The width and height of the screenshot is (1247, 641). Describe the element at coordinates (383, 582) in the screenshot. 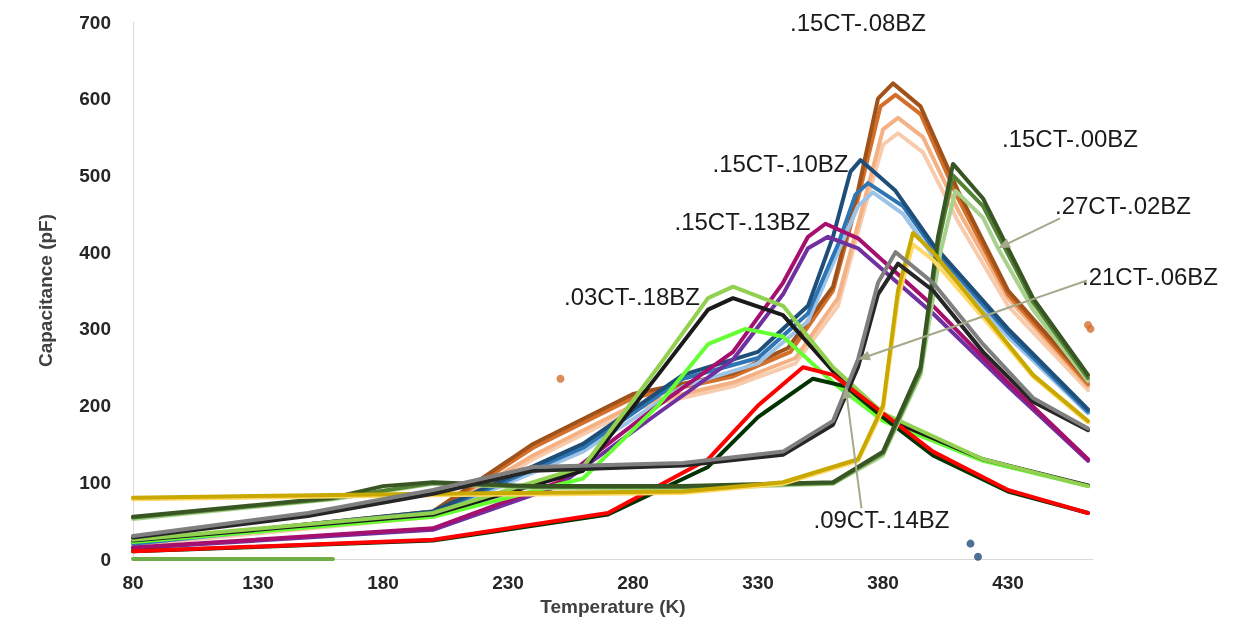

I see `x-tick-label: 180` at that location.